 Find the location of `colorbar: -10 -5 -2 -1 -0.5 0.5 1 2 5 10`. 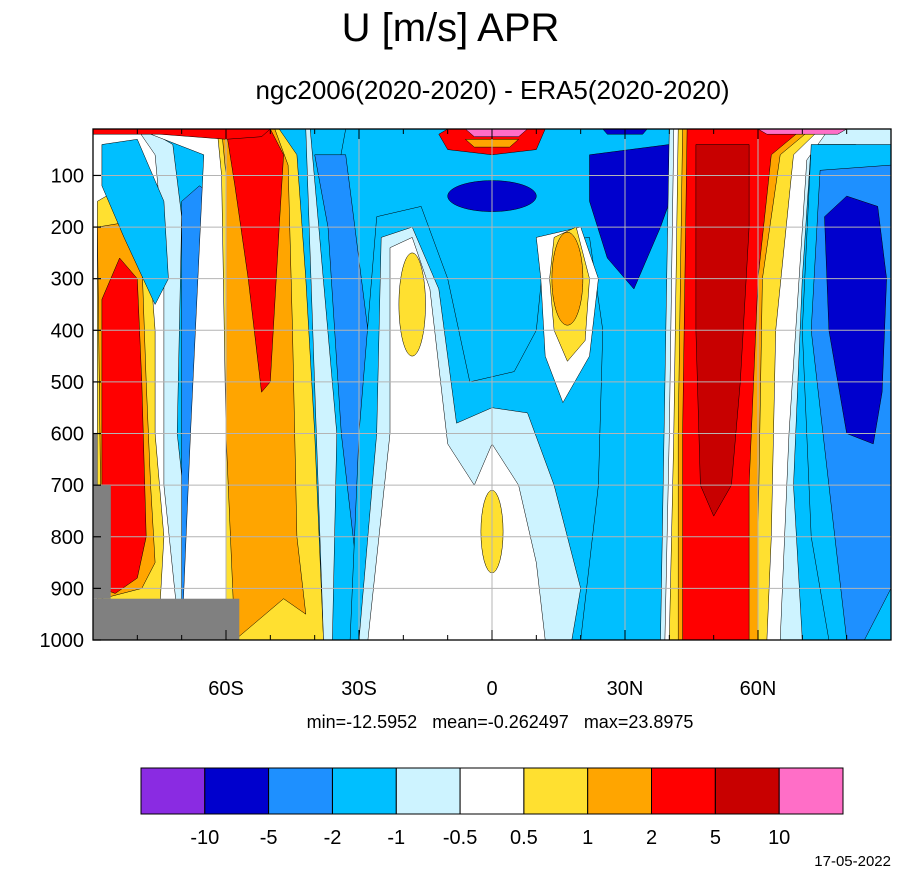

colorbar: -10 -5 -2 -1 -0.5 0.5 1 2 5 10 is located at coordinates (492, 808).